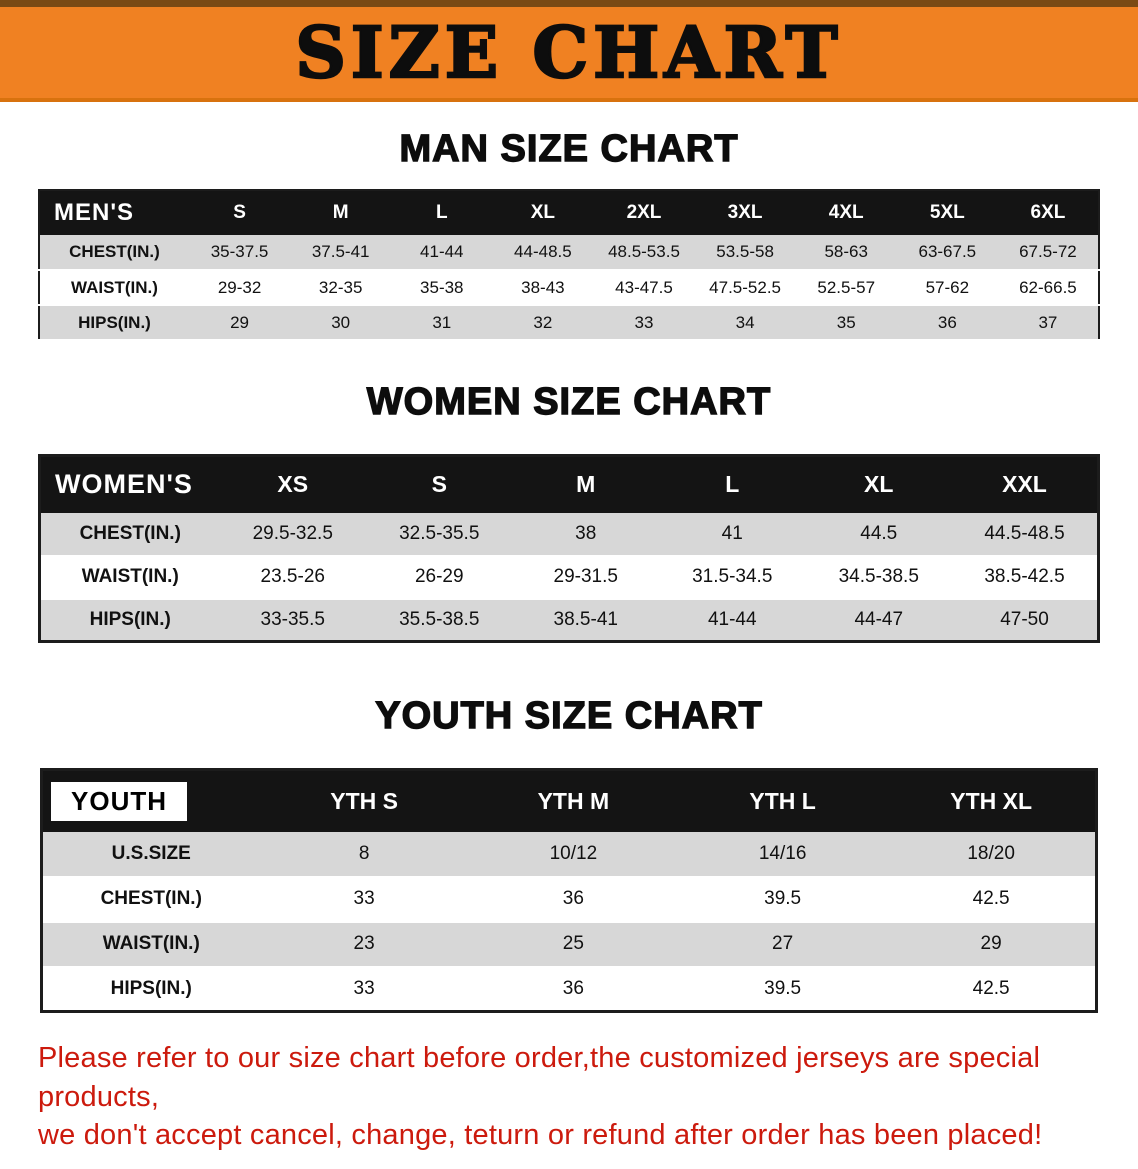 The height and width of the screenshot is (1169, 1138). Describe the element at coordinates (878, 576) in the screenshot. I see `size-value-cell: 34.5-38.5` at that location.